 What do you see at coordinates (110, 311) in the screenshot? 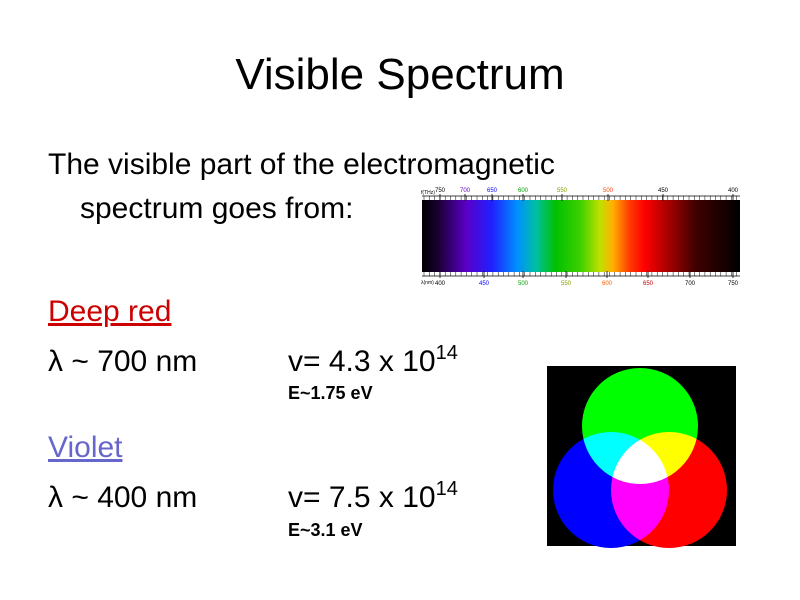
I see `color-name: Deep red` at bounding box center [110, 311].